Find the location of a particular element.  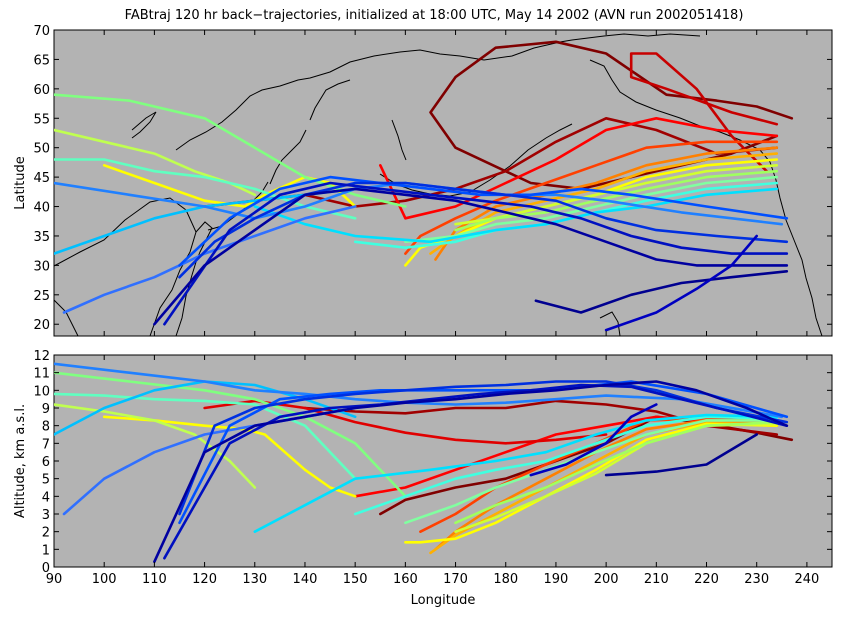

y-tick-label: 1 is located at coordinates (46, 550).